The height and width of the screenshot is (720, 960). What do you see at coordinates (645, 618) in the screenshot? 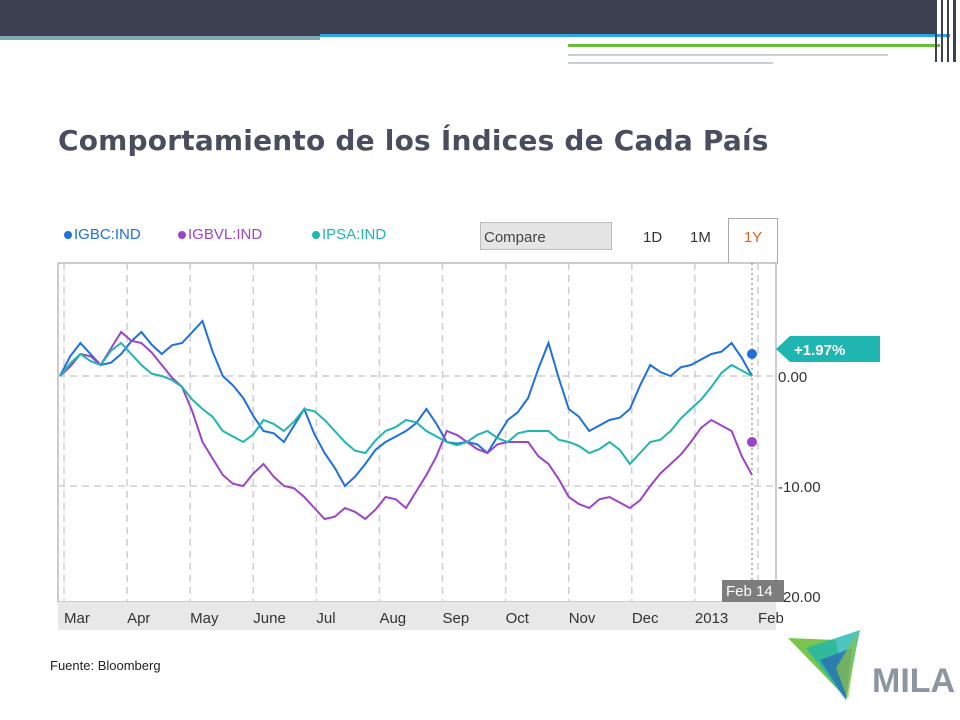
I see `x-tick-label: Dec` at bounding box center [645, 618].